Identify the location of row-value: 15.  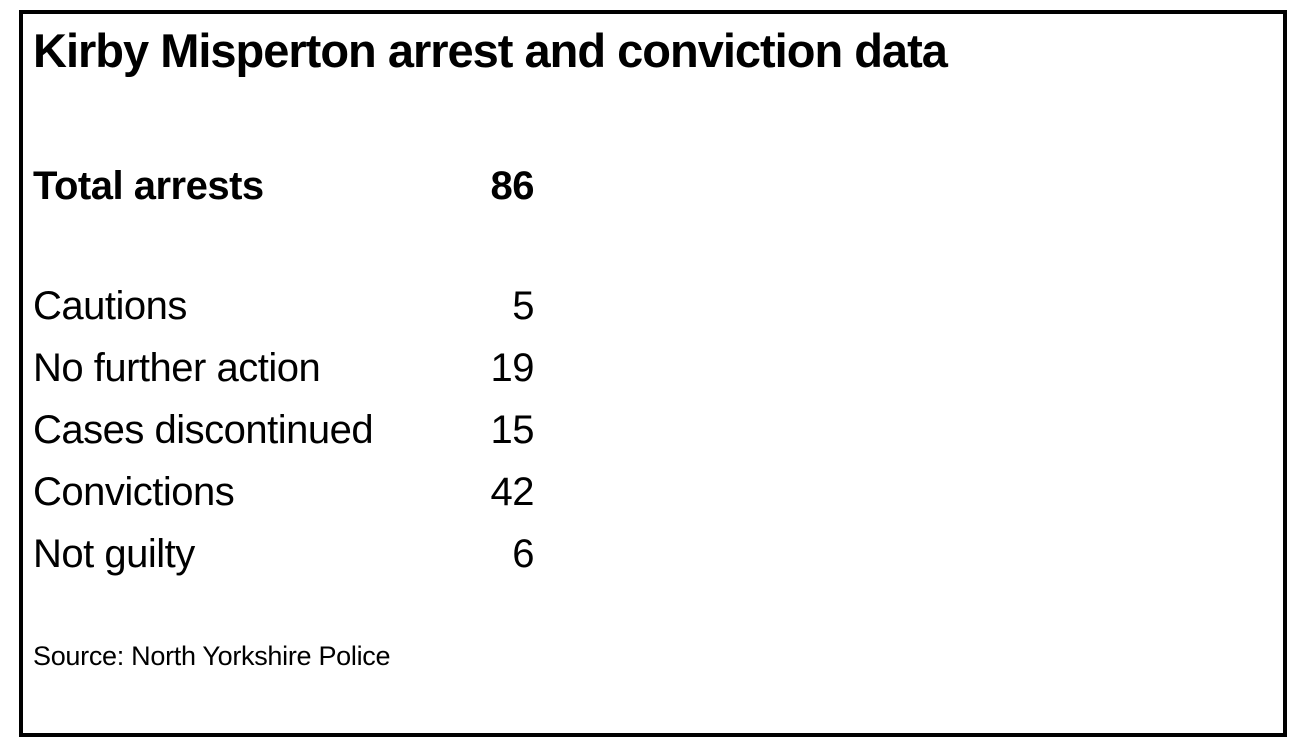
(512, 430).